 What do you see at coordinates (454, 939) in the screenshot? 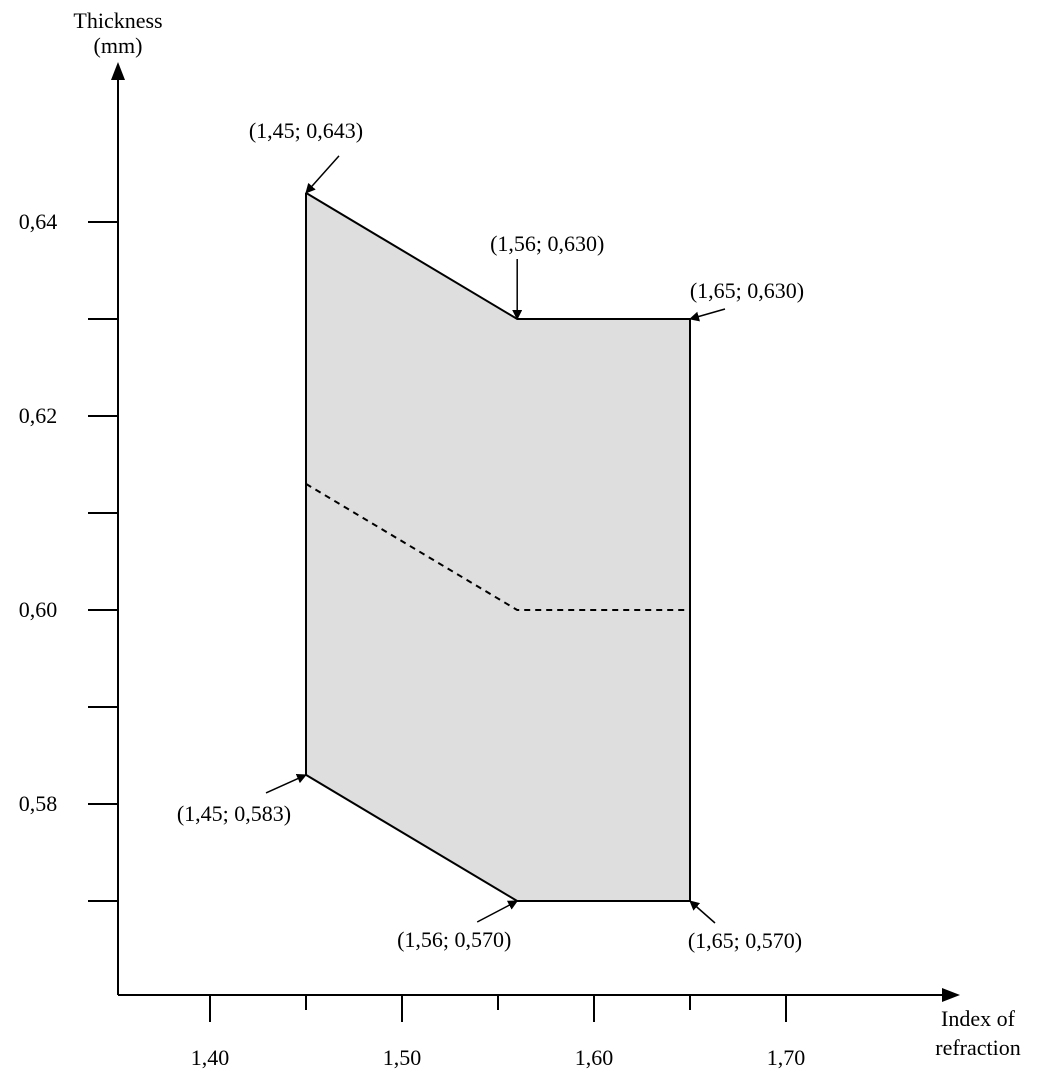
I see `point-label: (1,56; 0,570)` at bounding box center [454, 939].